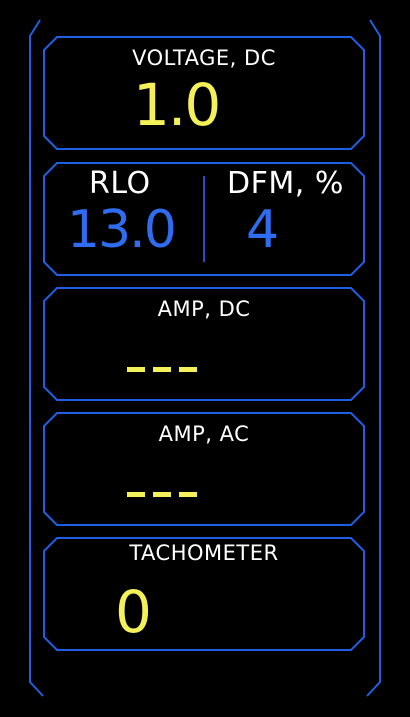 Image resolution: width=410 pixels, height=717 pixels. I want to click on voltage-dc-value: 1.0, so click(177, 105).